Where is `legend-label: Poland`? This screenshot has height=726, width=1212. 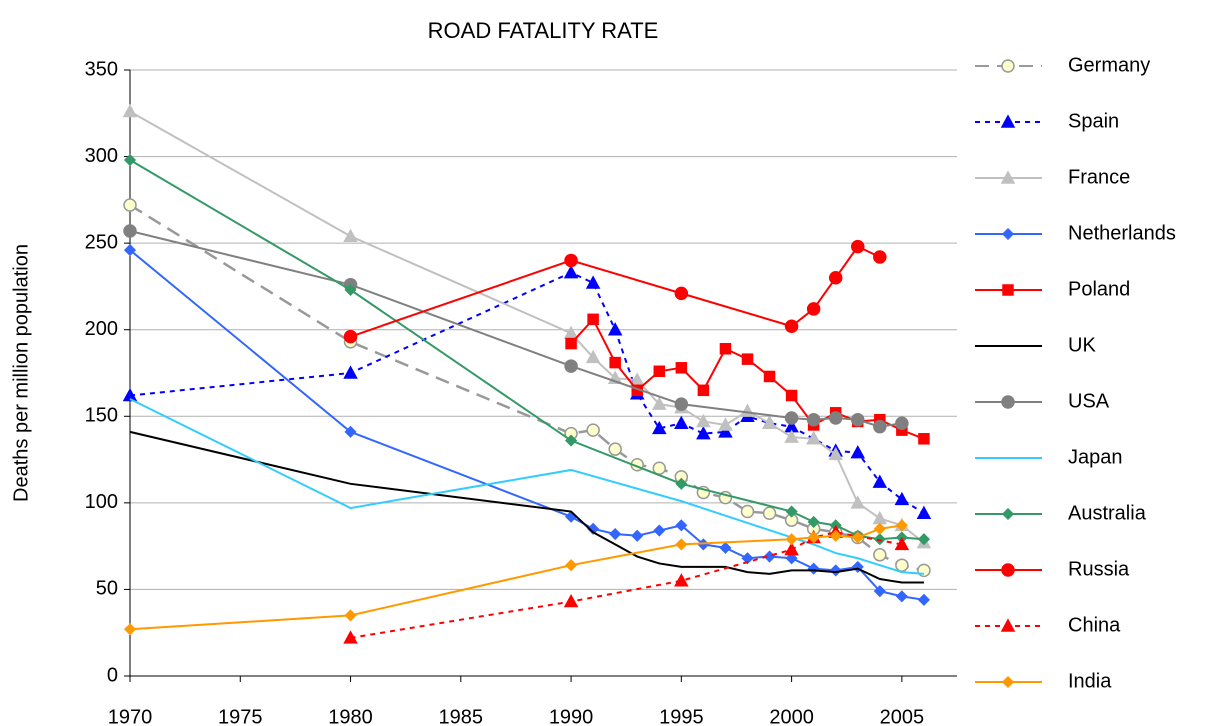 legend-label: Poland is located at coordinates (1099, 289).